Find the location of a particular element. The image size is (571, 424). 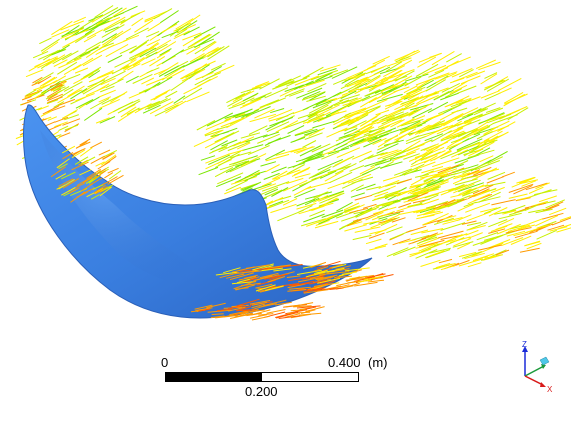

scale-mid-label: 0.200 is located at coordinates (261, 391).